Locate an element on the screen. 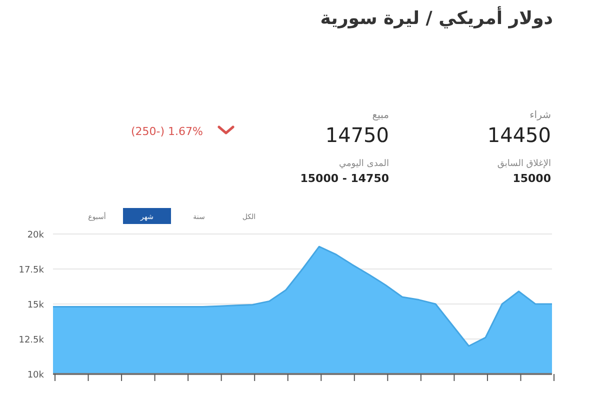 Image resolution: width=590 pixels, height=393 pixels. text: شراء is located at coordinates (540, 115).